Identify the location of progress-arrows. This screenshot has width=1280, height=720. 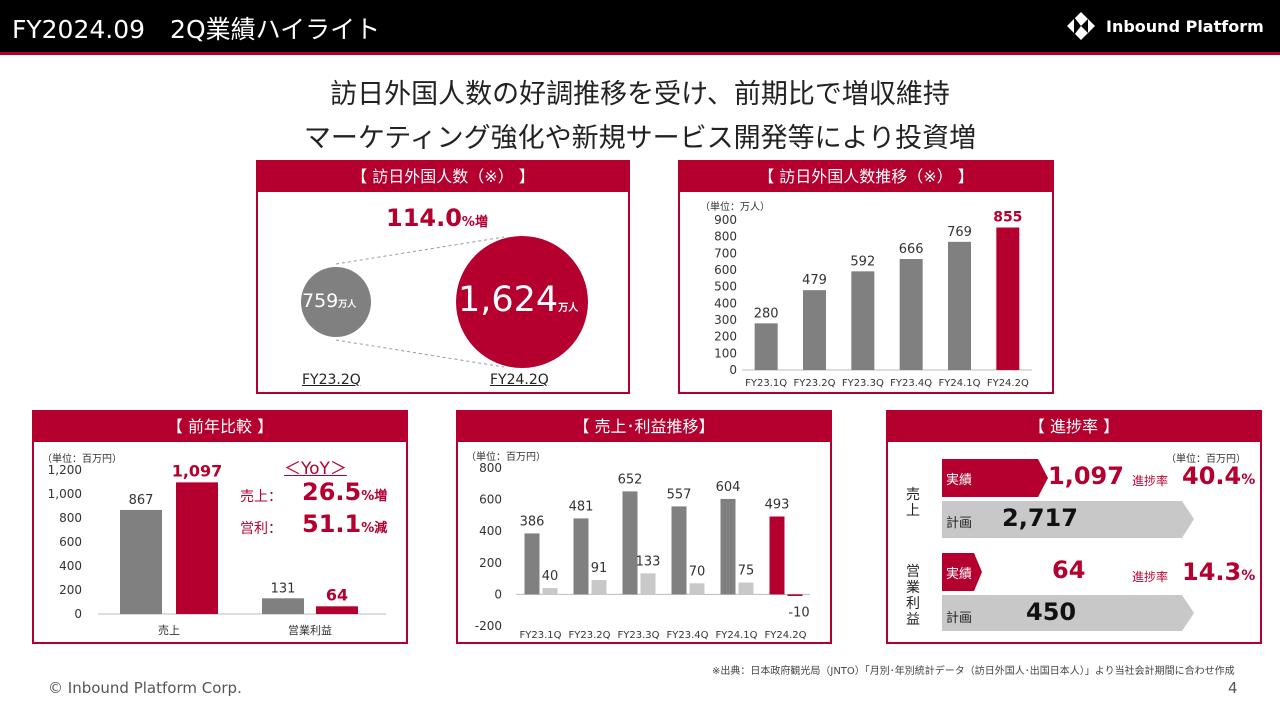
(1068, 545).